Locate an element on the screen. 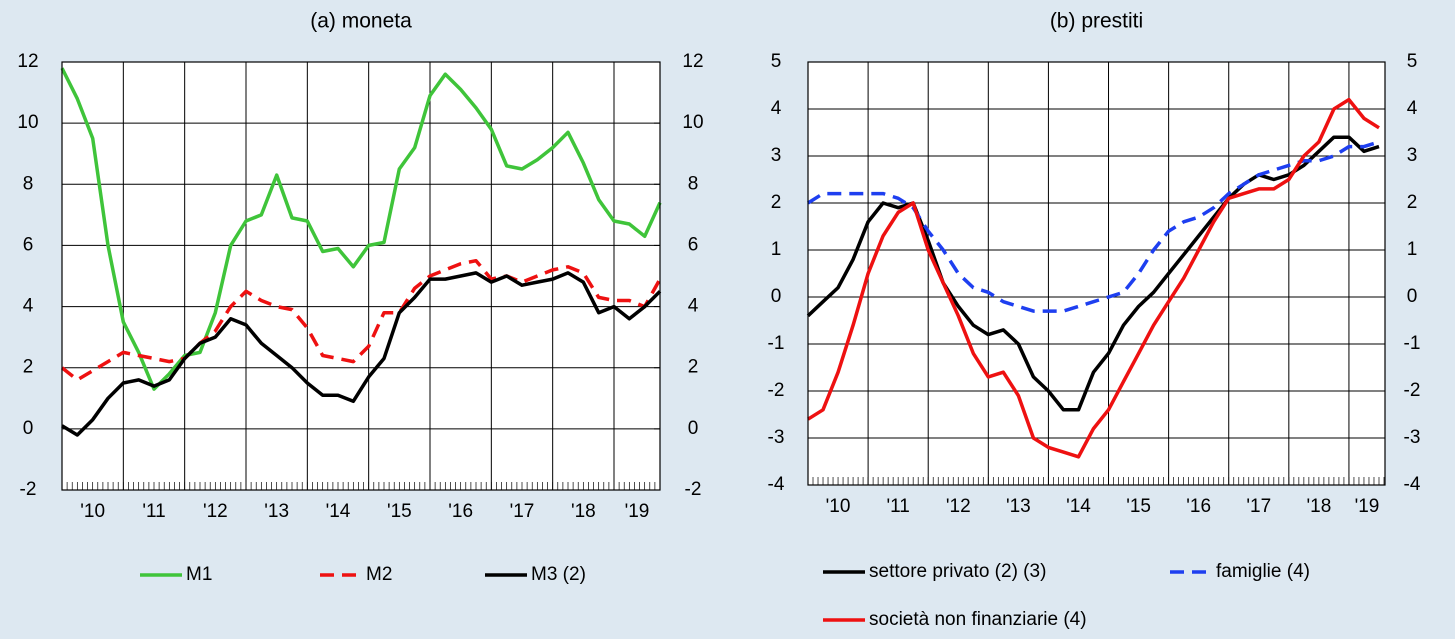  y2-tick-label: 12 is located at coordinates (692, 61).